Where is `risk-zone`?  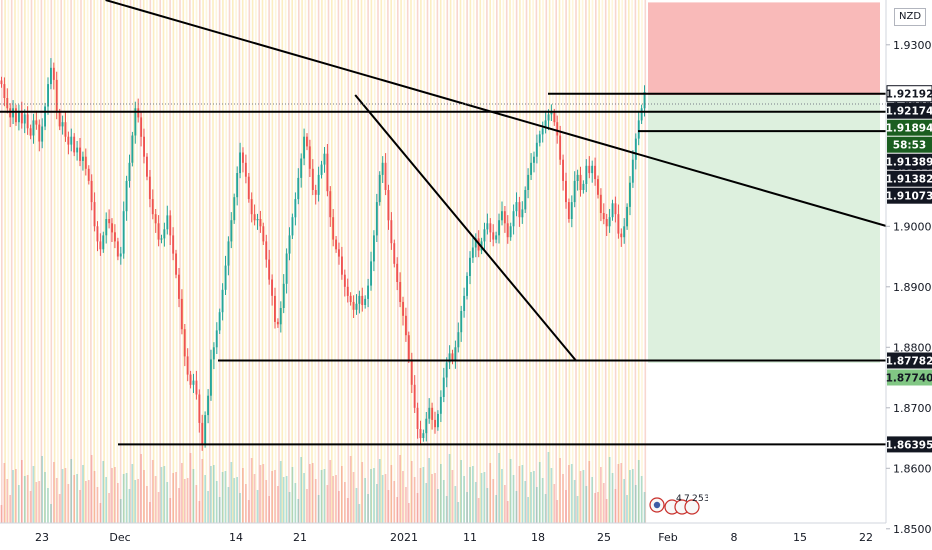
risk-zone is located at coordinates (764, 48).